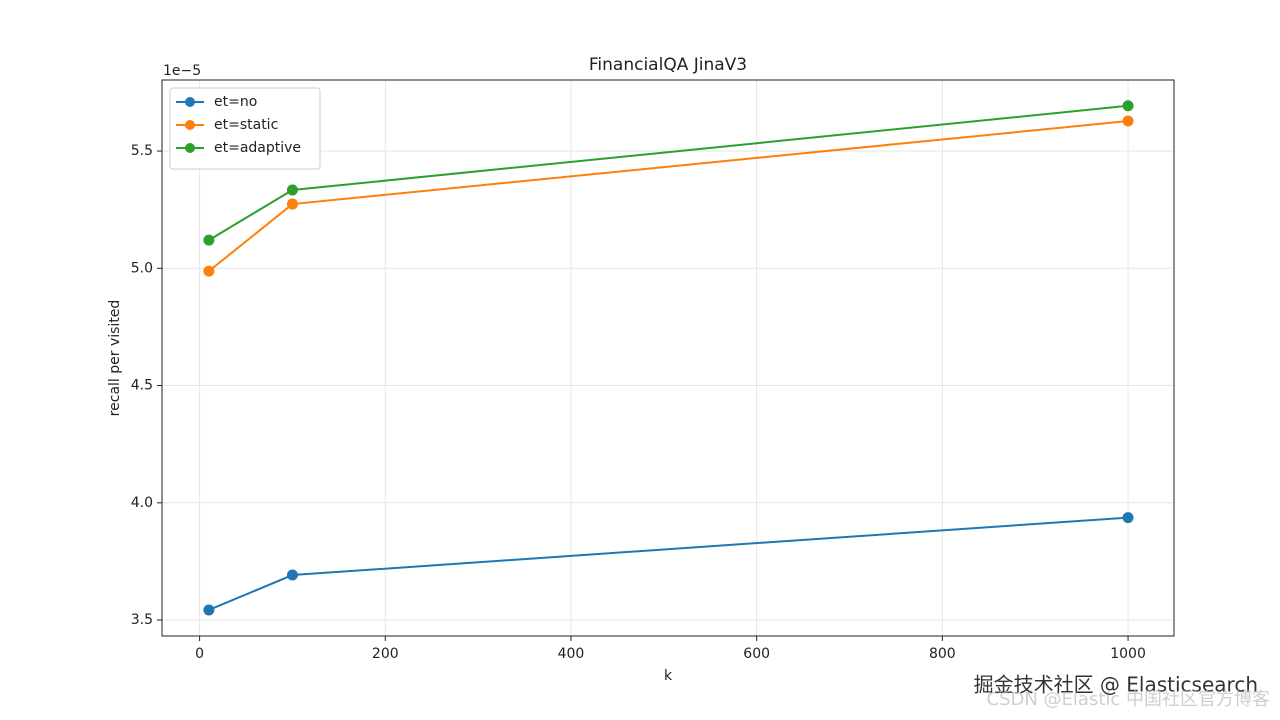  I want to click on y-offset-label: 1e−5, so click(182, 71).